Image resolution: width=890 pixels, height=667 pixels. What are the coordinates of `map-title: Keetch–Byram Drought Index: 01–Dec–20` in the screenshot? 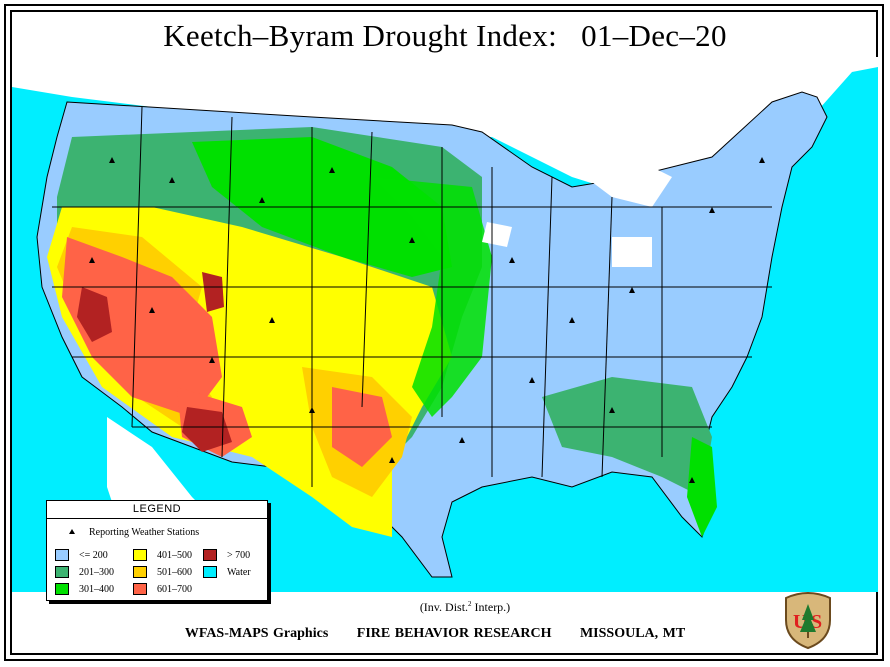 It's located at (445, 35).